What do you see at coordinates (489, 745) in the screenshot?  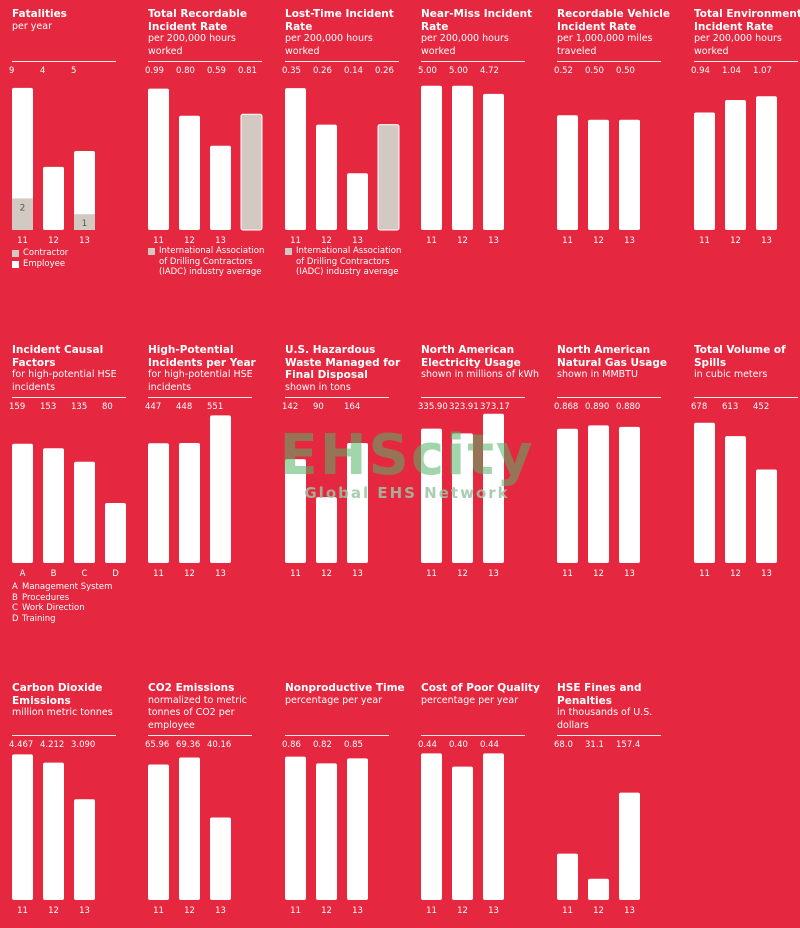 I see `data-label: 0.44` at bounding box center [489, 745].